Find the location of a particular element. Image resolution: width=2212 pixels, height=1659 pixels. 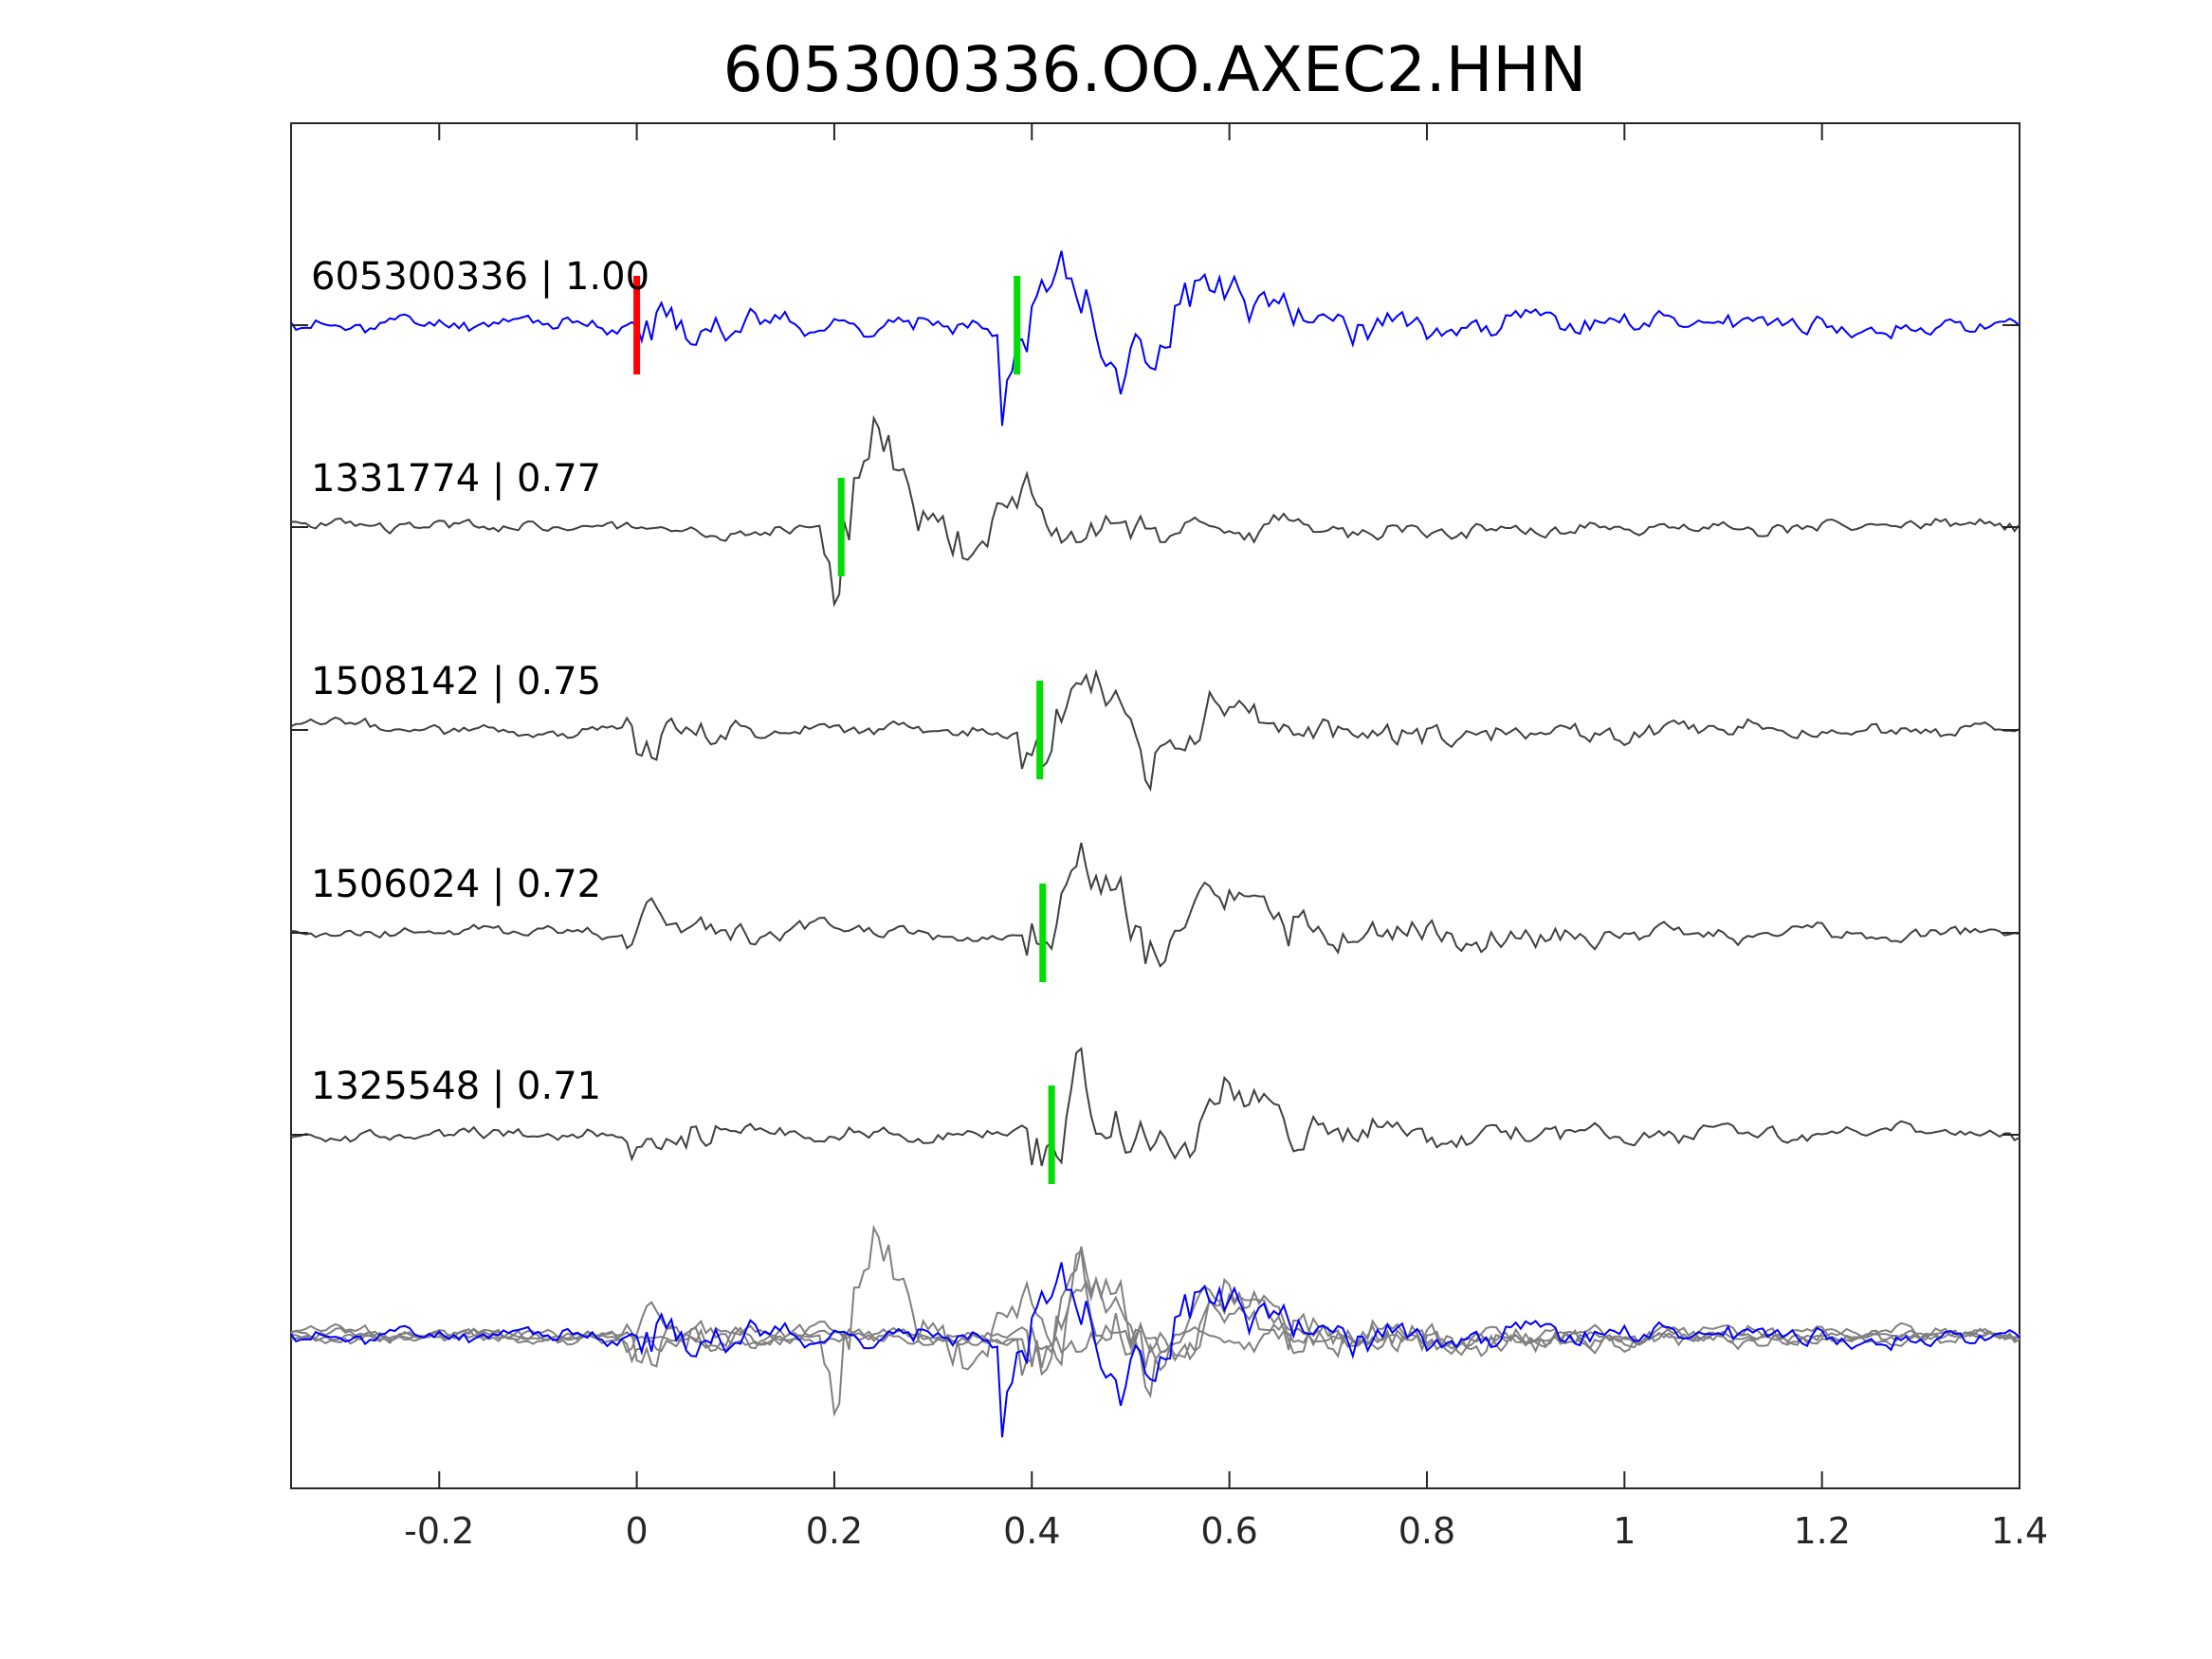

x-tick-label: -0.2 is located at coordinates (439, 1531).